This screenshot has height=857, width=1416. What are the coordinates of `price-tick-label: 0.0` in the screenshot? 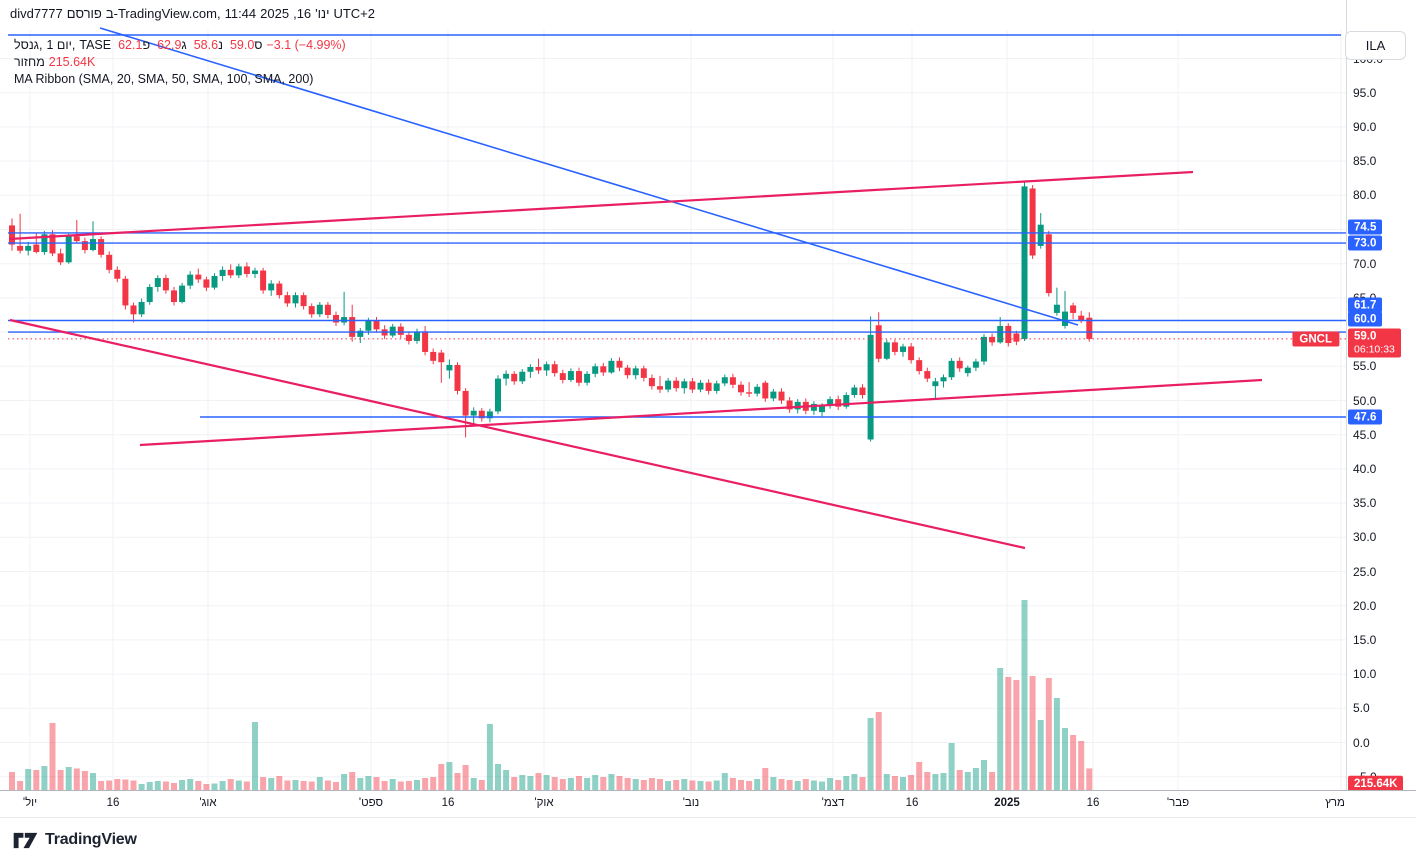 It's located at (1361, 742).